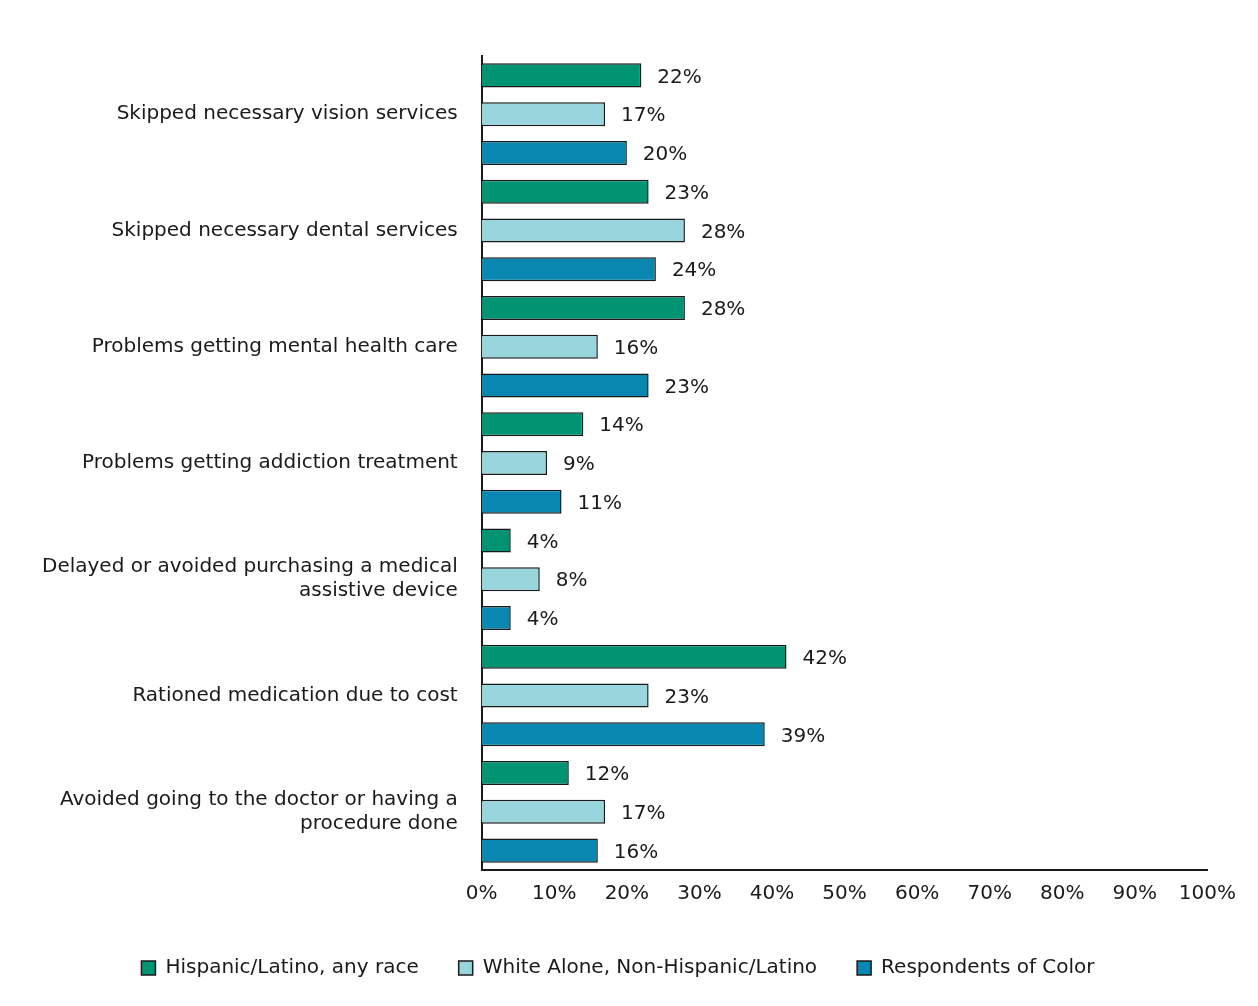 This screenshot has height=1006, width=1258. What do you see at coordinates (699, 892) in the screenshot?
I see `x-tick-label: 30%` at bounding box center [699, 892].